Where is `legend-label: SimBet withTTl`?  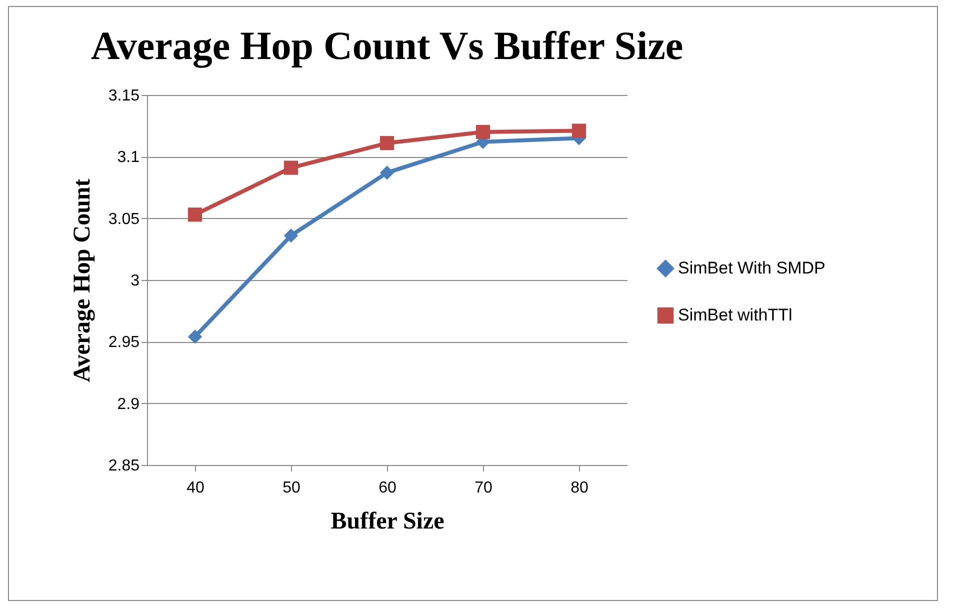
legend-label: SimBet withTTl is located at coordinates (735, 315).